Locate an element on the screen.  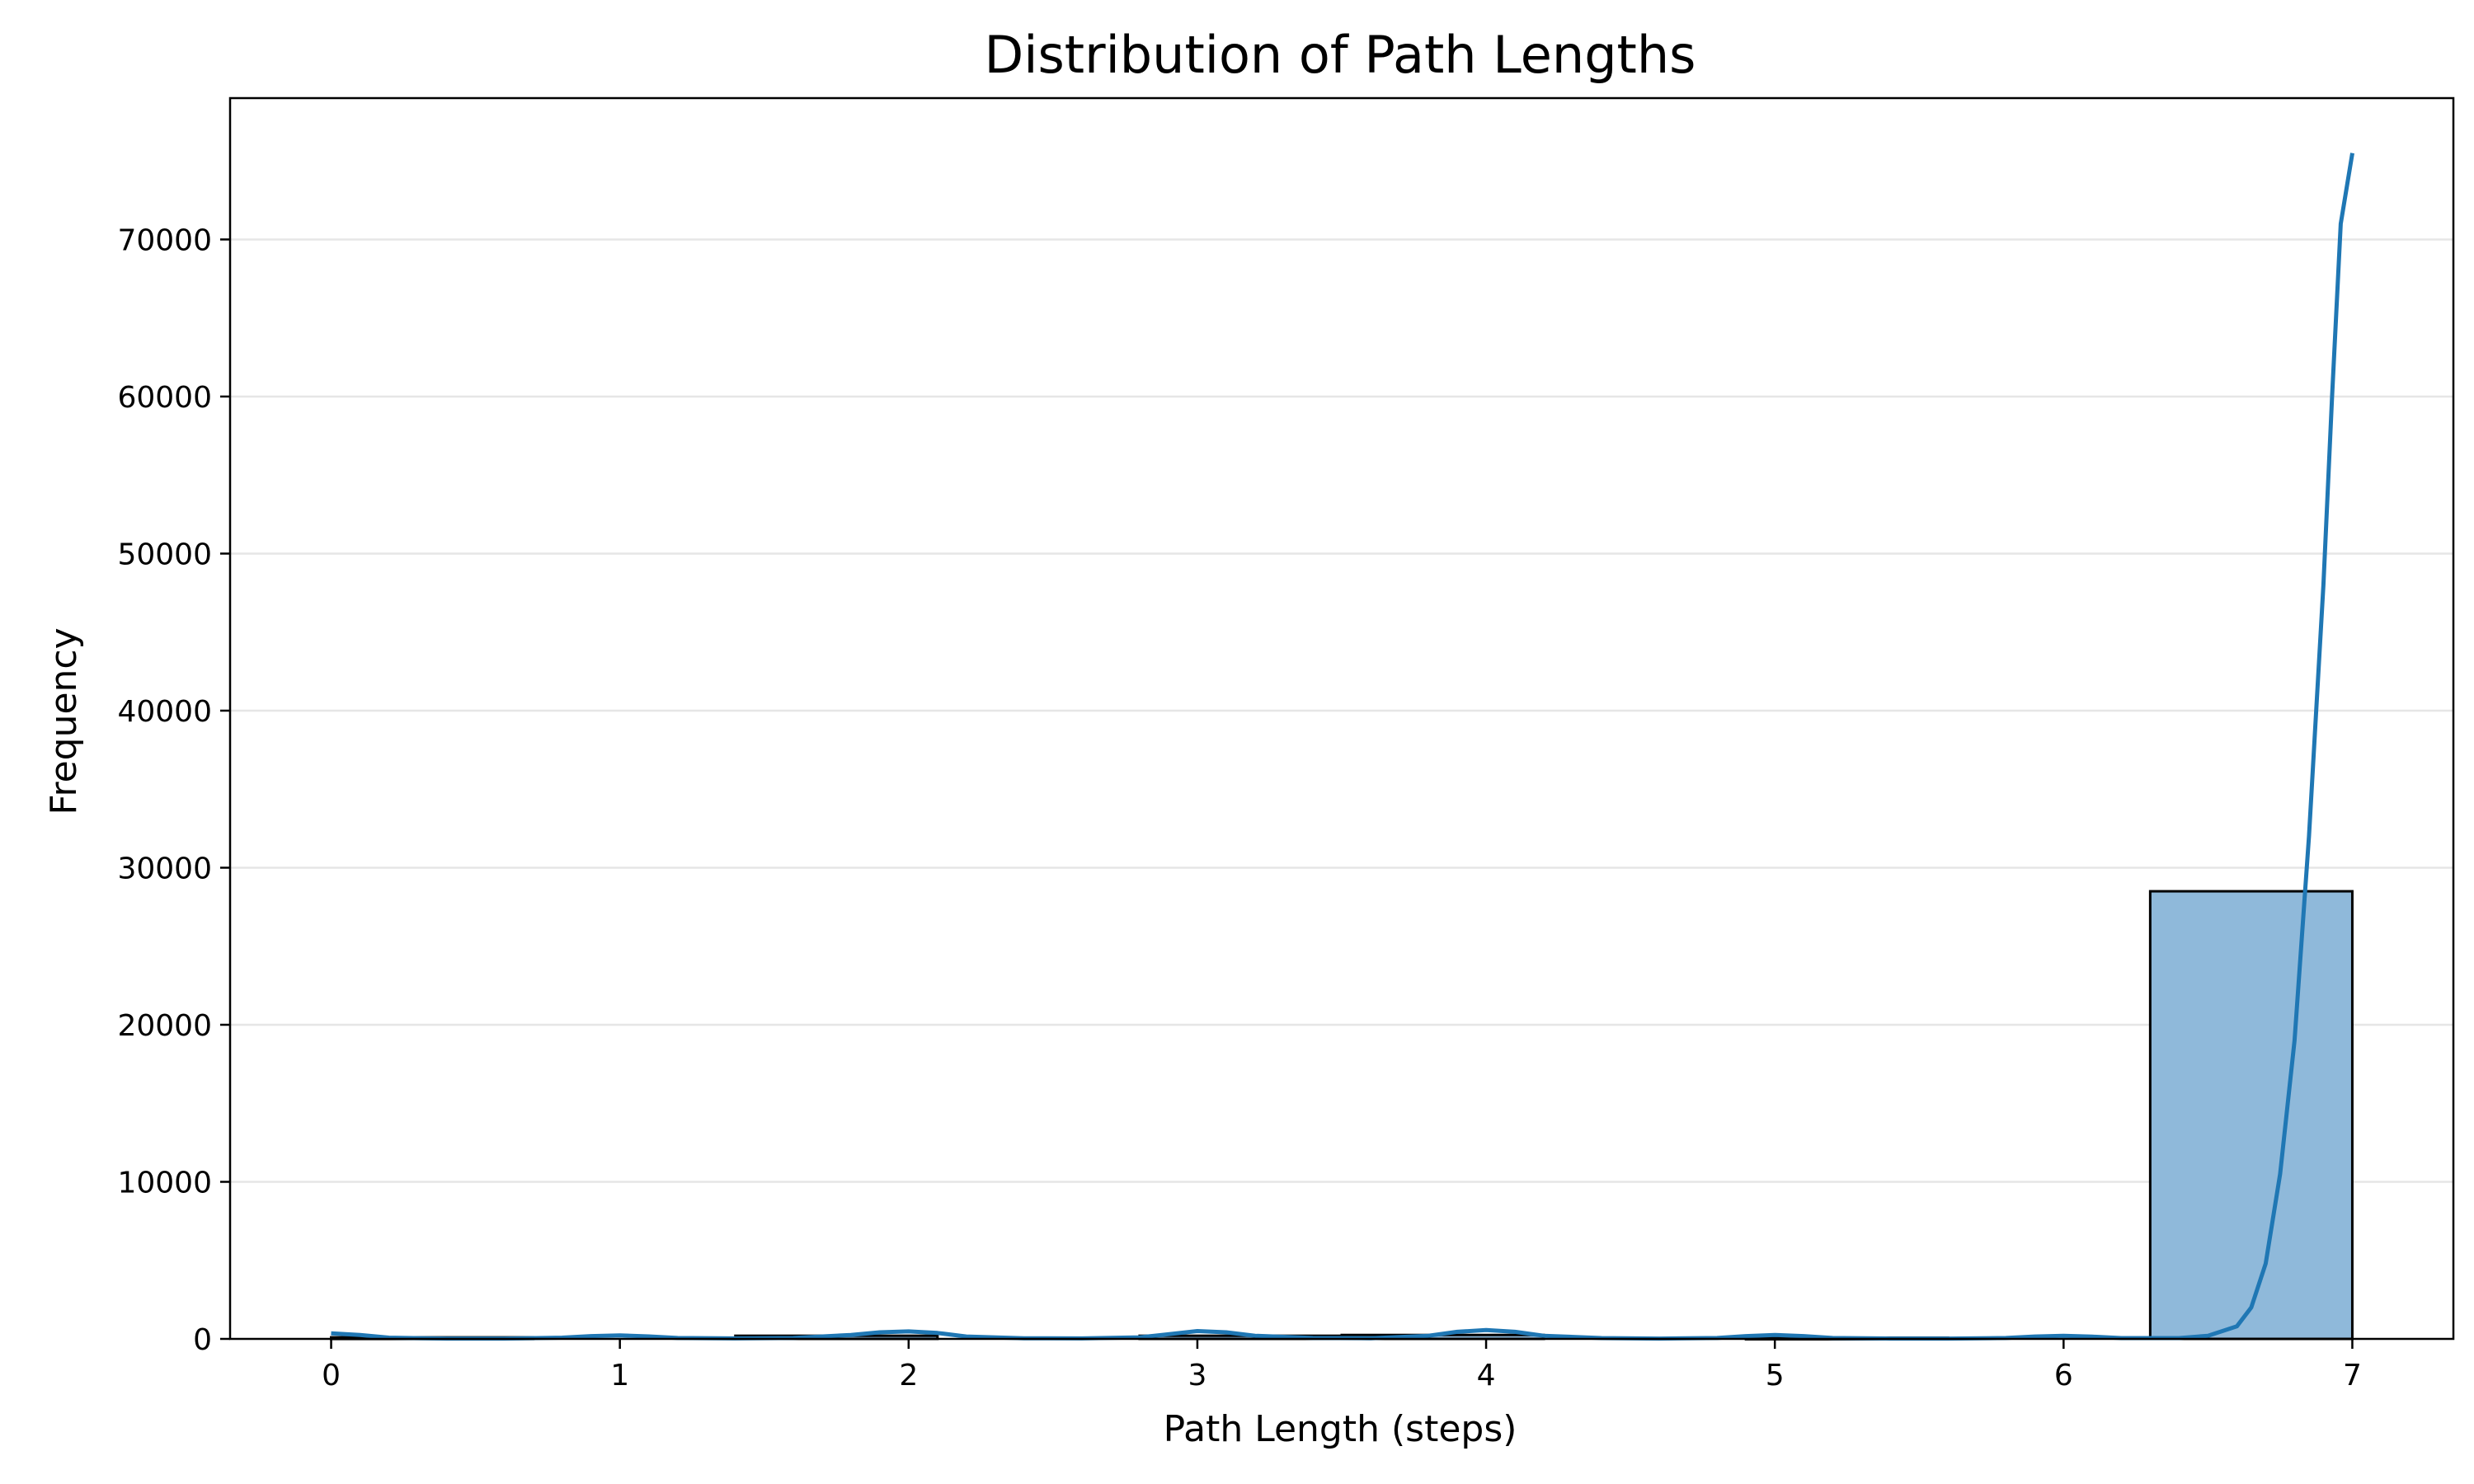
y-tick-label: 20000 is located at coordinates (164, 1026).